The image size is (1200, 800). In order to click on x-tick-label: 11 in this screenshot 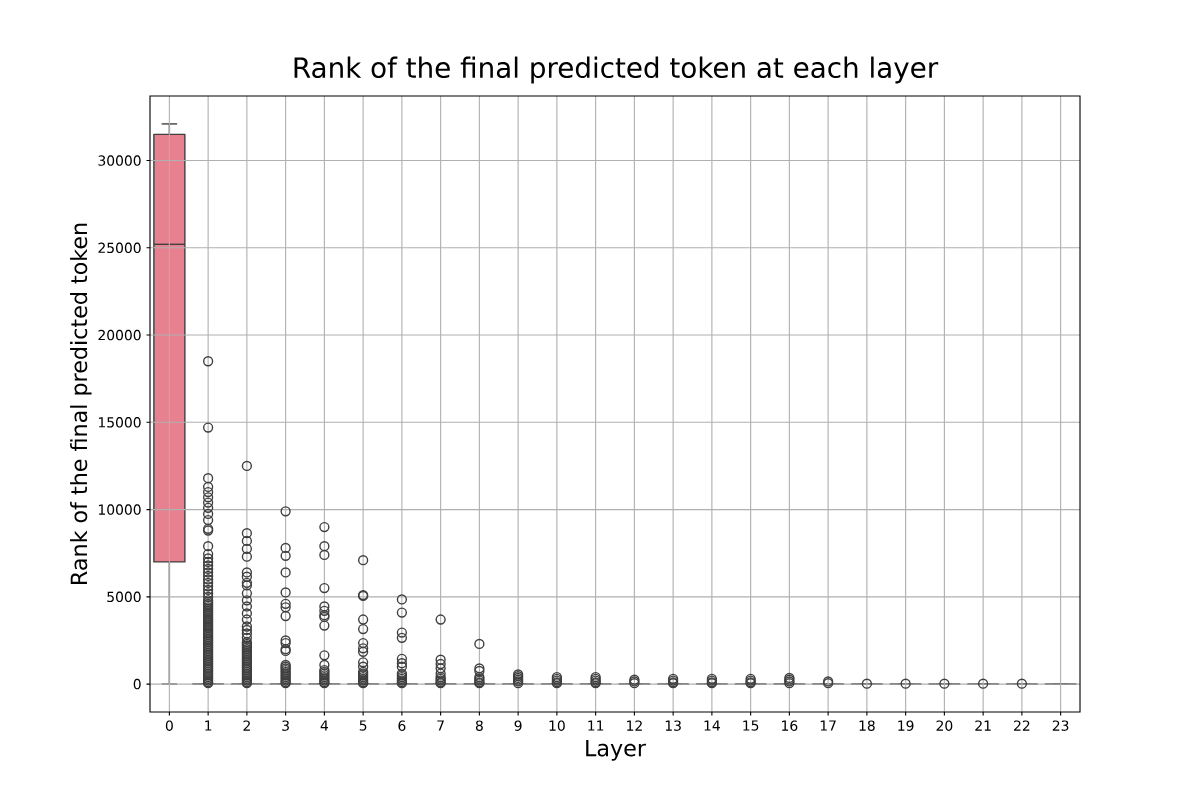, I will do `click(596, 725)`.